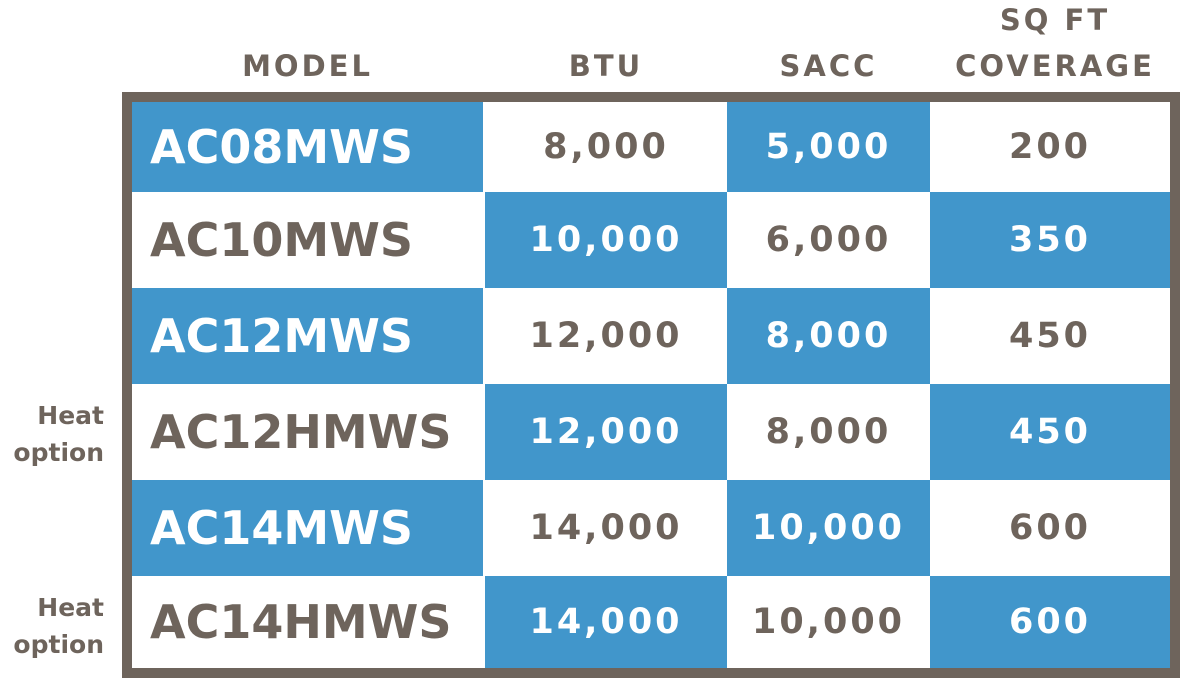 The height and width of the screenshot is (690, 1201). I want to click on table-row: AC12HMWS 12,000 8,000 450, so click(651, 432).